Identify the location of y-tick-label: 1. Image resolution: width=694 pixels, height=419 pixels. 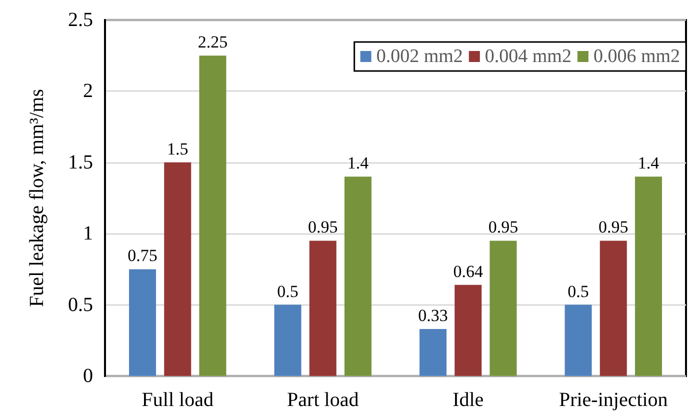
(88, 233).